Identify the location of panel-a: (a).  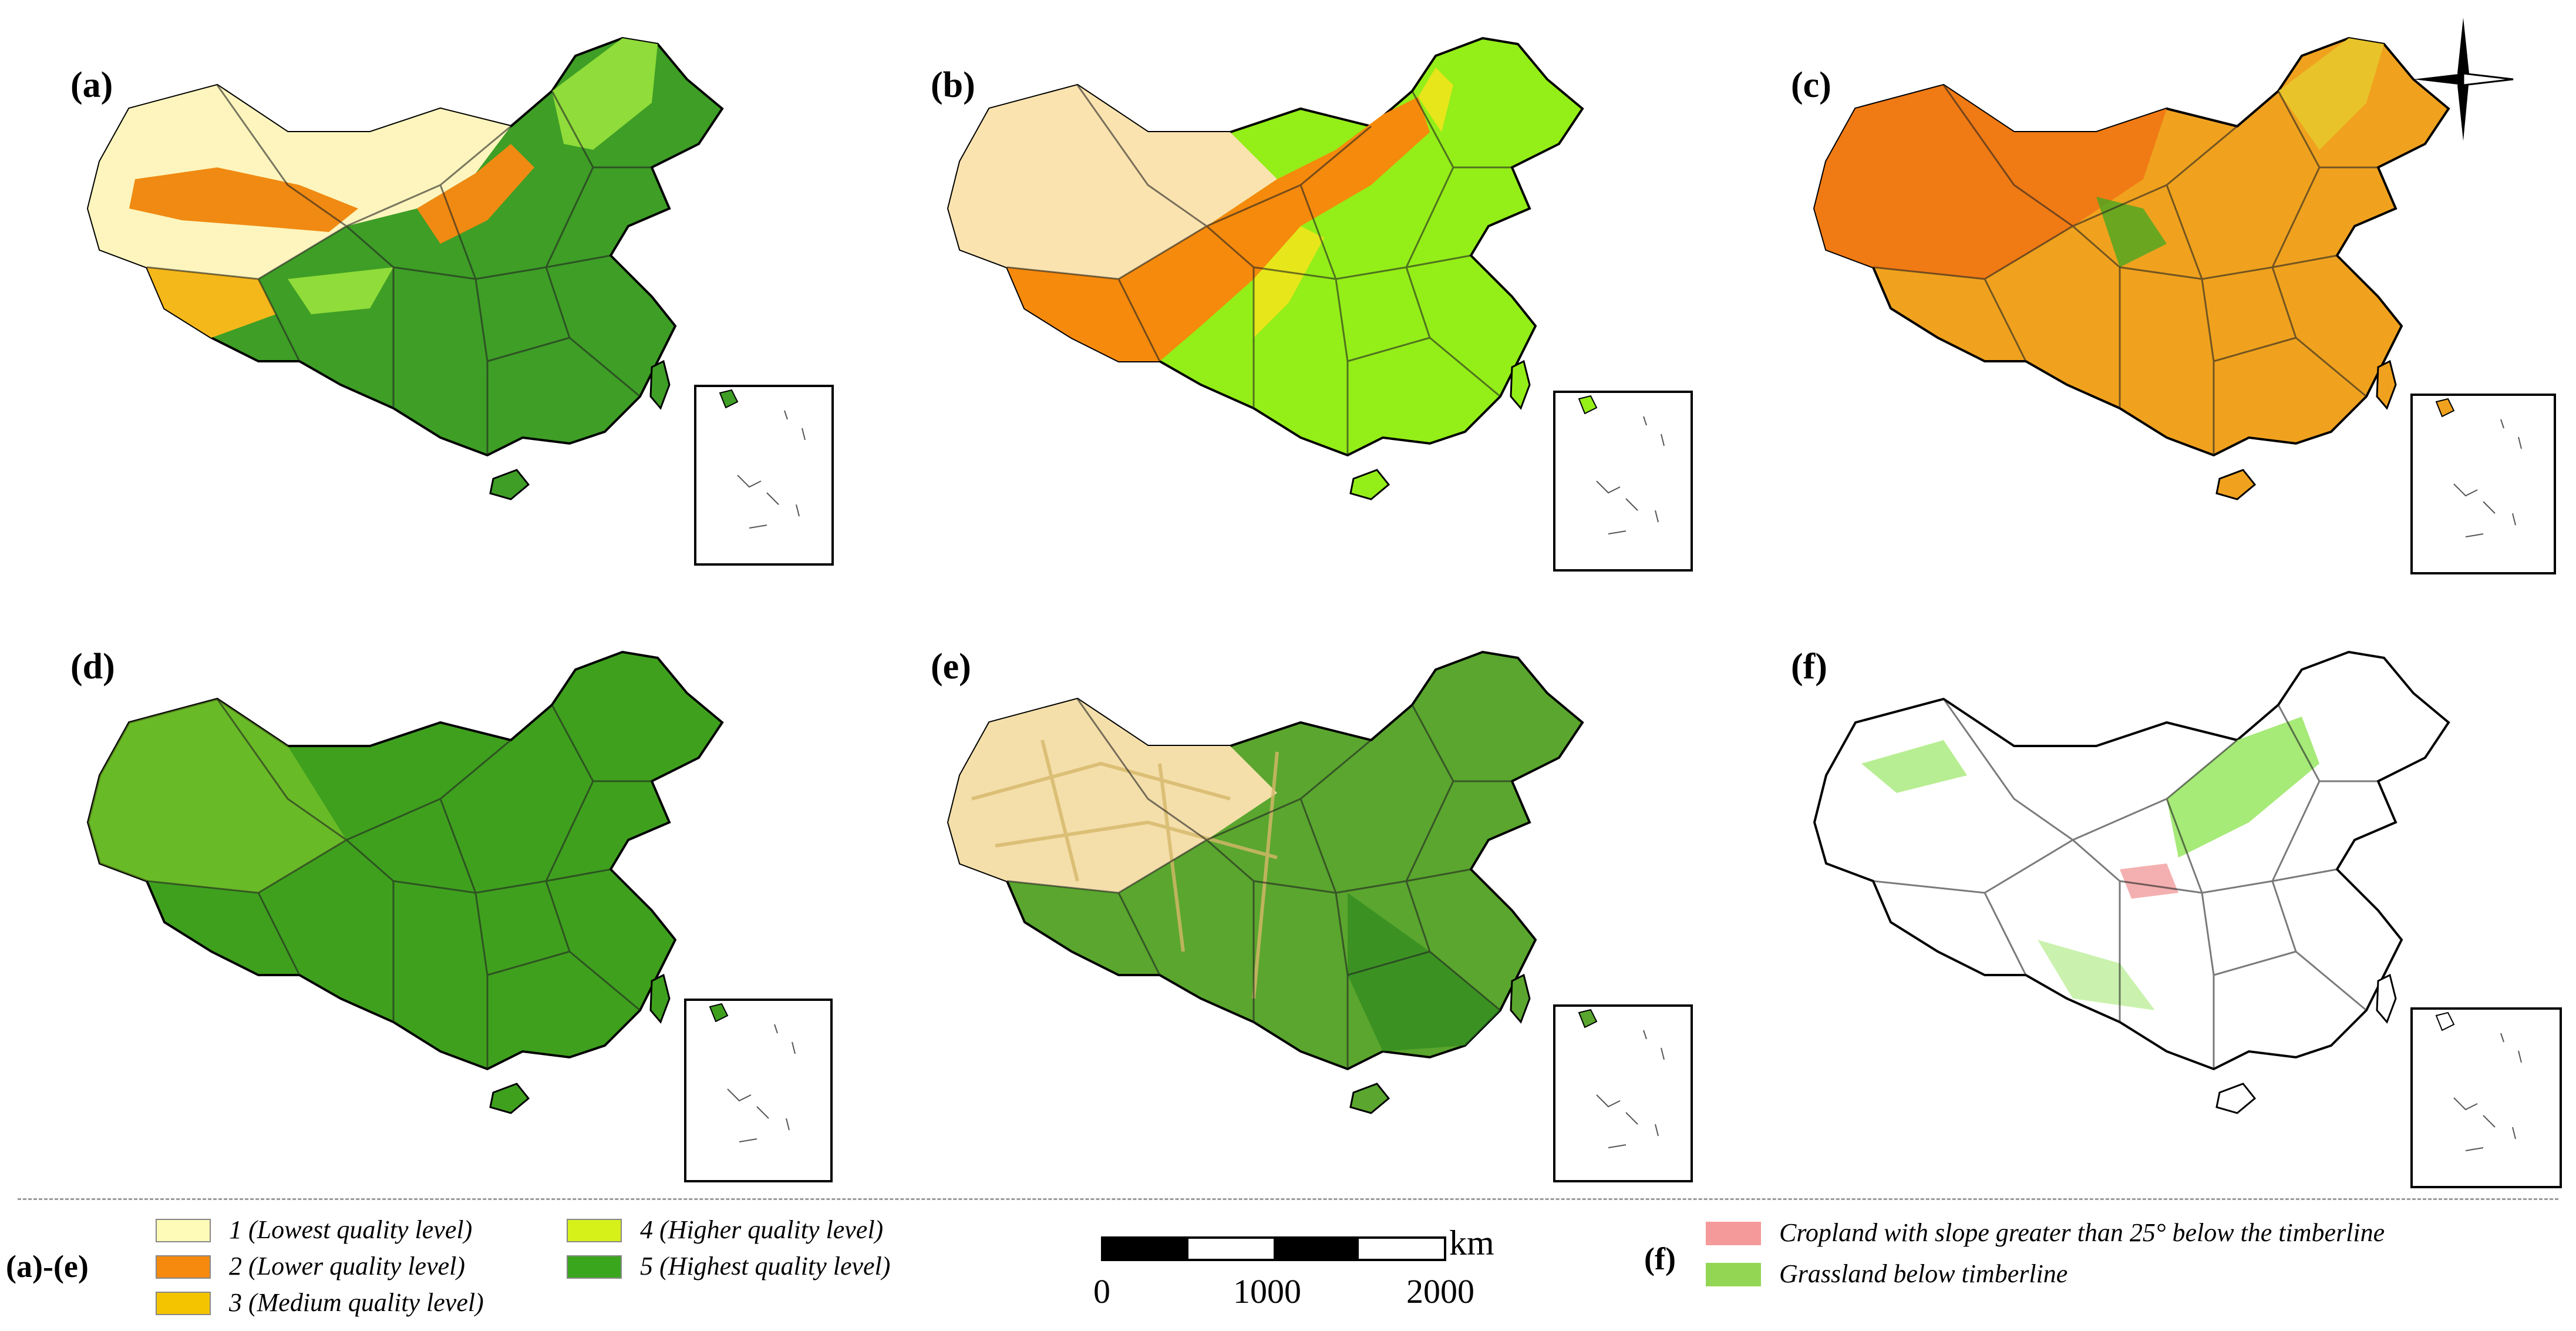
(476, 314).